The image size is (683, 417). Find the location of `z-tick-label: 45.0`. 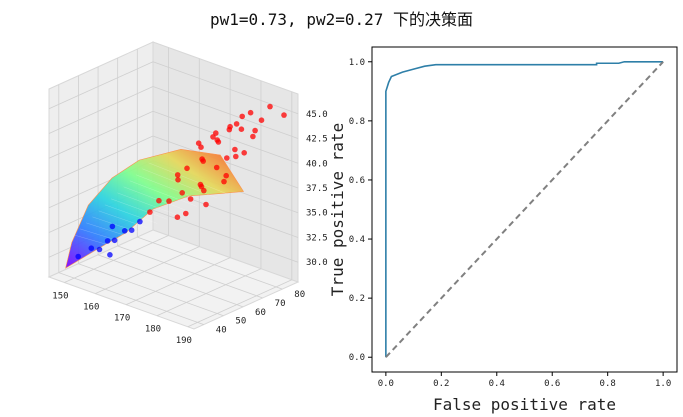

z-tick-label: 45.0 is located at coordinates (317, 115).